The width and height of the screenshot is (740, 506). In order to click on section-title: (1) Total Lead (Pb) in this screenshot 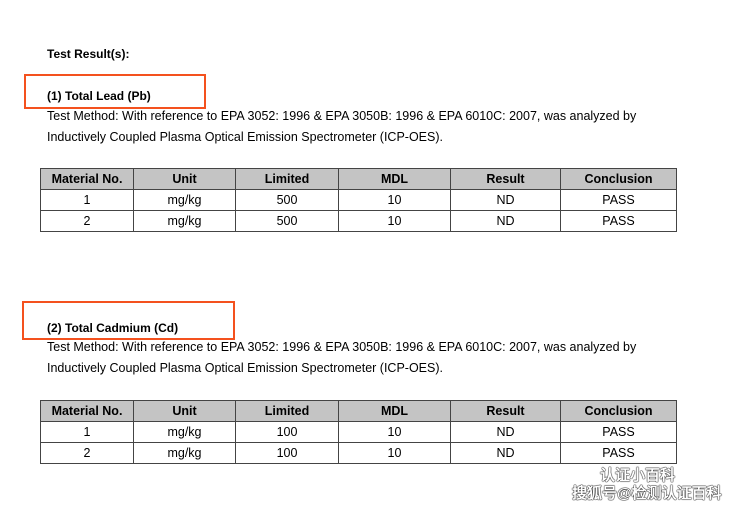, I will do `click(99, 96)`.